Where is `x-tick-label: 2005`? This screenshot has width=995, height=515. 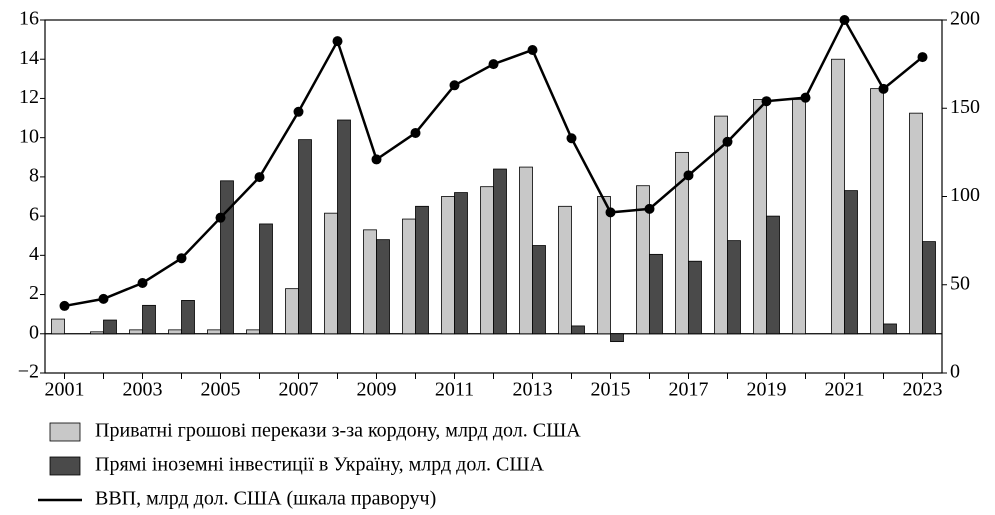 x-tick-label: 2005 is located at coordinates (221, 390).